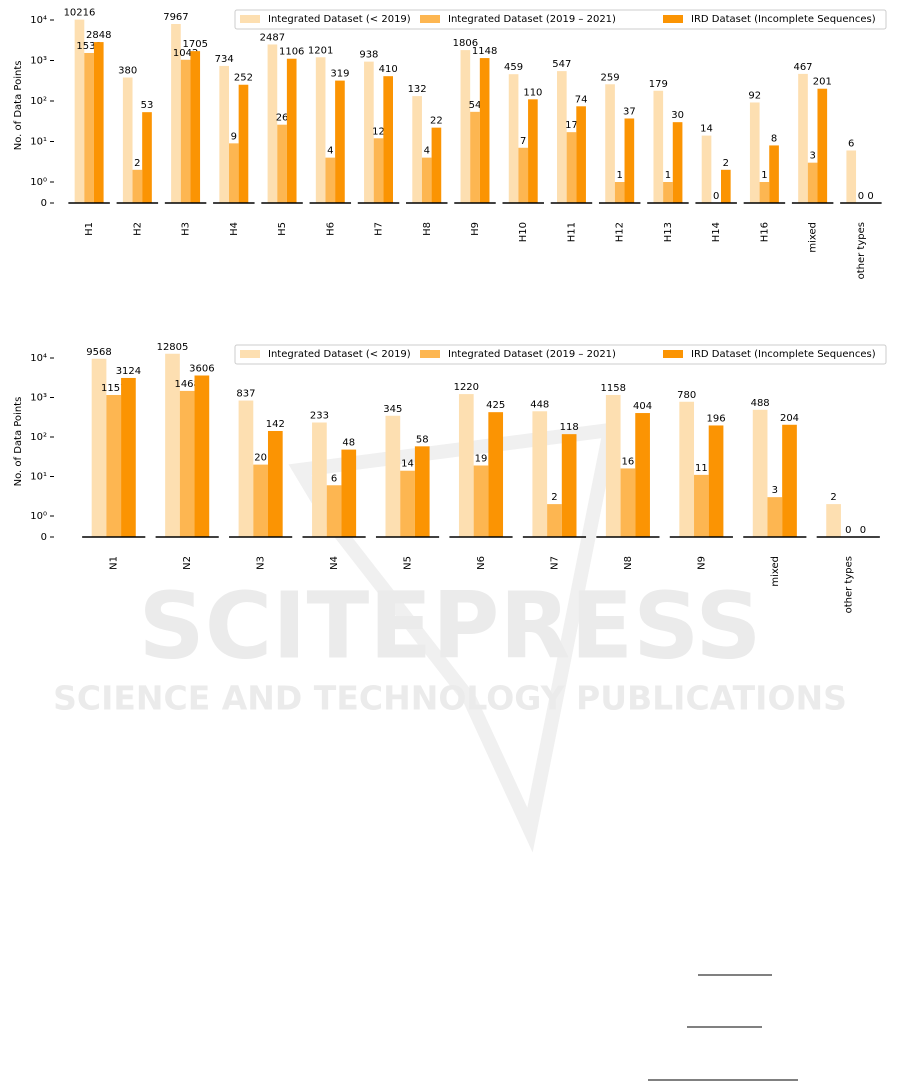  Describe the element at coordinates (449, 625) in the screenshot. I see `watermark-title: SCITEPRESS` at that location.